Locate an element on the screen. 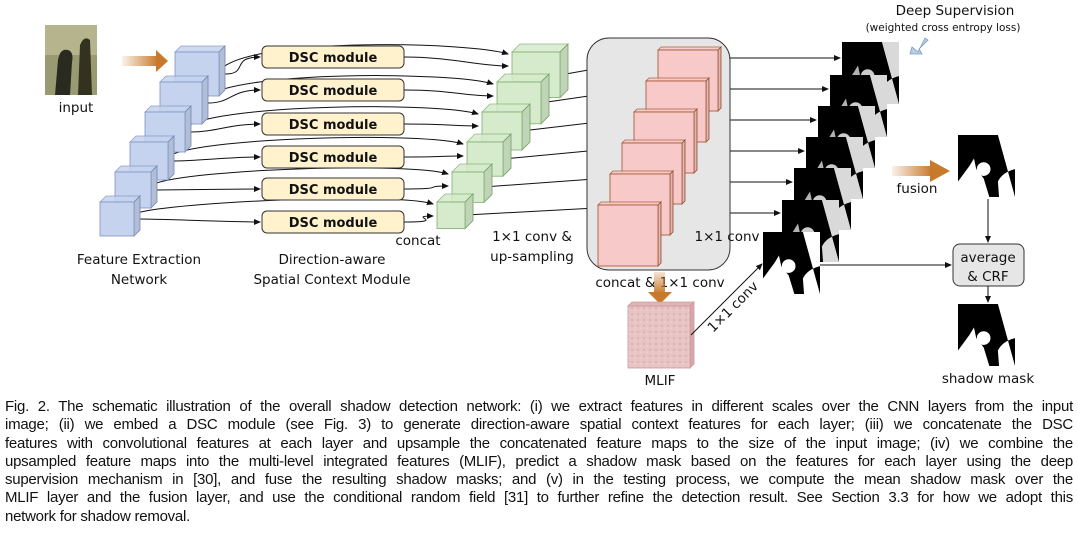 This screenshot has height=533, width=1078. upsample-arrow is located at coordinates (534, 210).